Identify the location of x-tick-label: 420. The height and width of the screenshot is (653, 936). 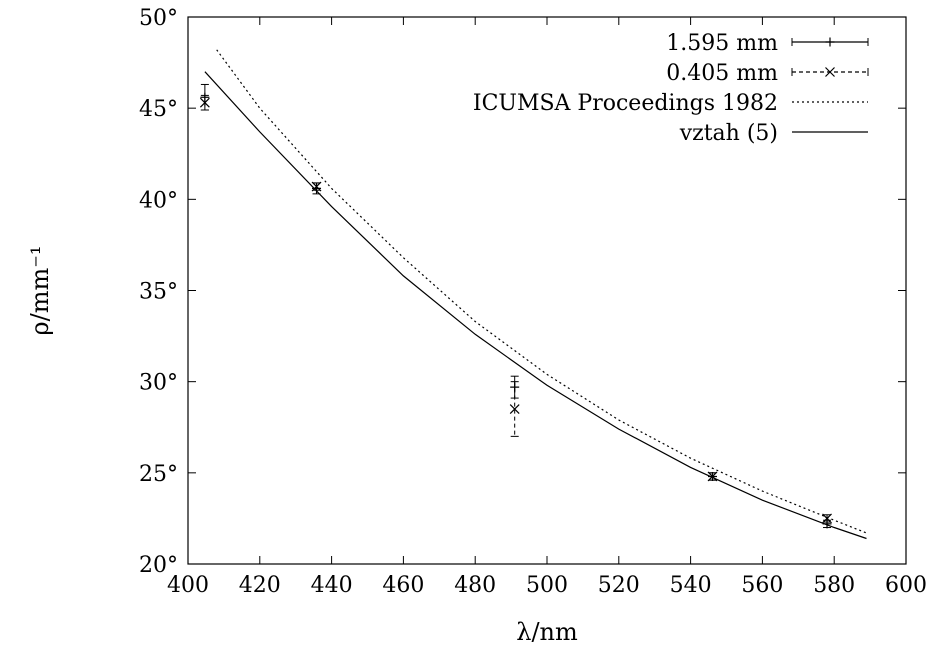
(260, 585).